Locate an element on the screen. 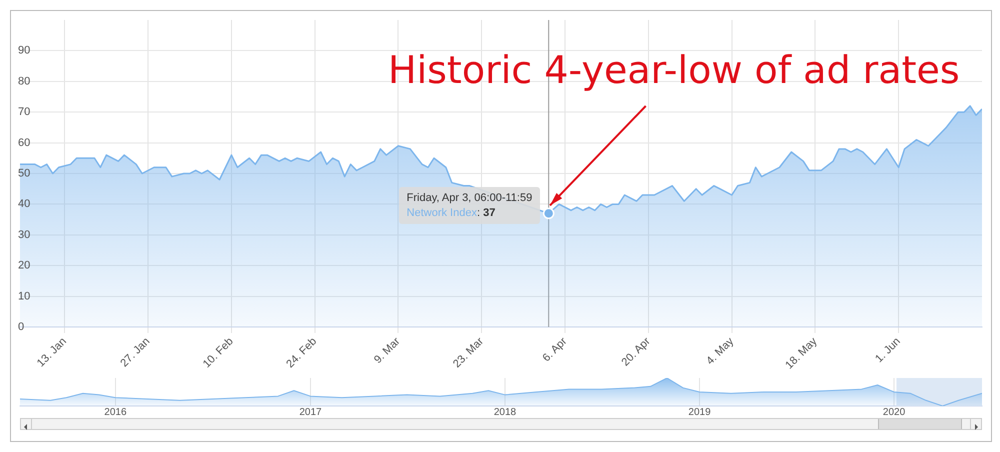  annotation: Historic 4-year-low of ad rates is located at coordinates (674, 70).